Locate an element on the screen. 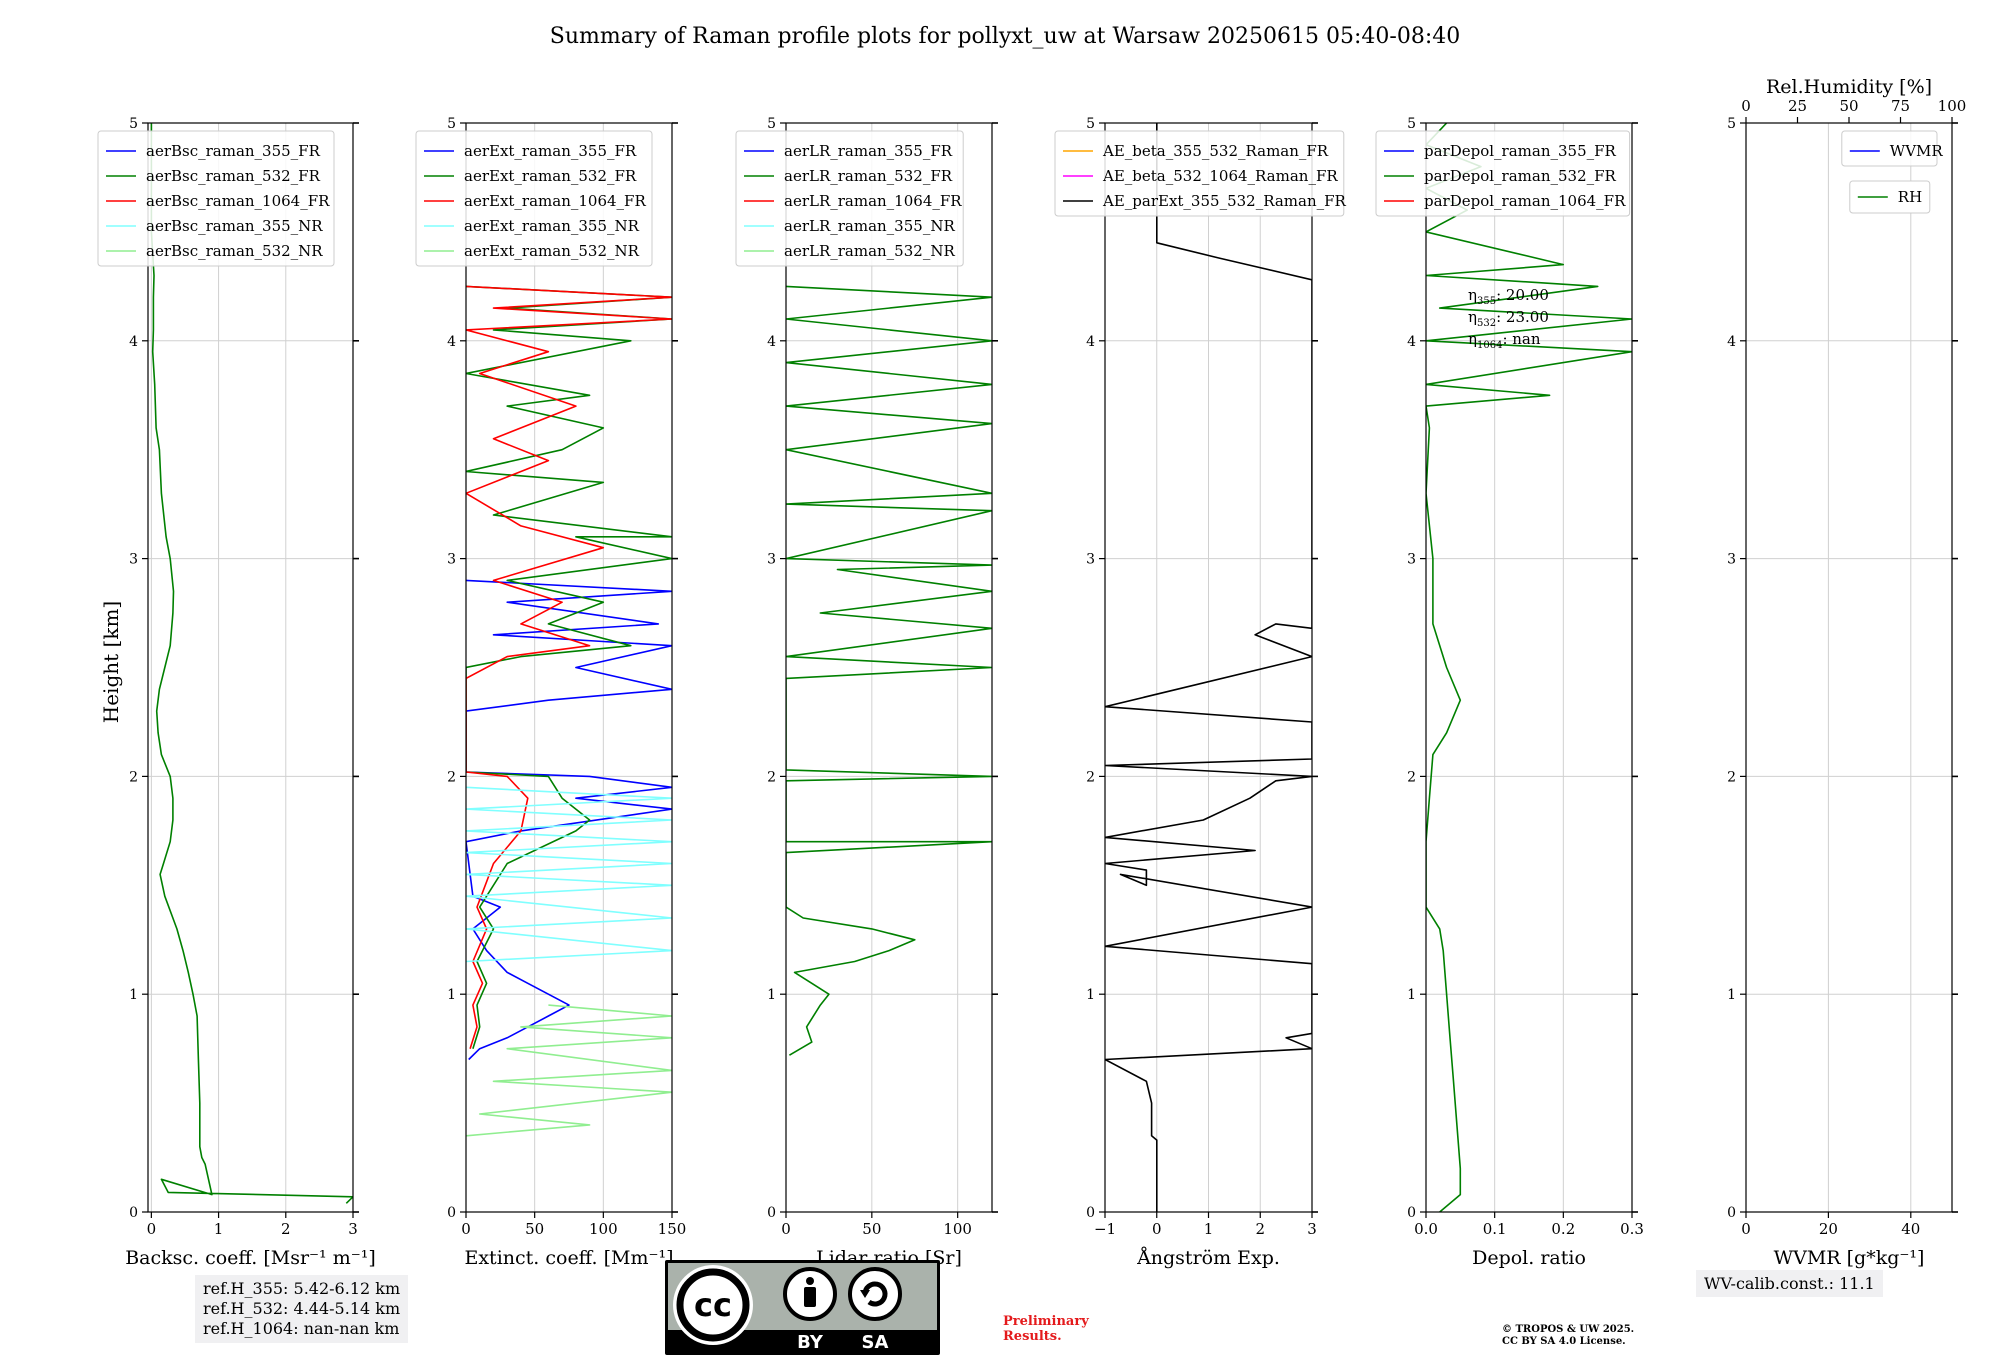 The width and height of the screenshot is (2000, 1360). x-tick-label: 150 is located at coordinates (672, 1229).